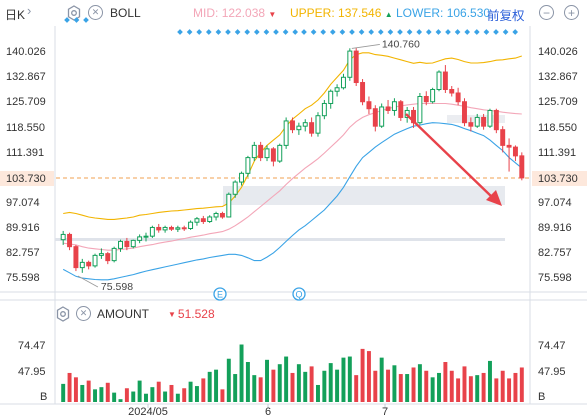  What do you see at coordinates (123, 314) in the screenshot?
I see `sub-indicator-name: AMOUNT` at bounding box center [123, 314].